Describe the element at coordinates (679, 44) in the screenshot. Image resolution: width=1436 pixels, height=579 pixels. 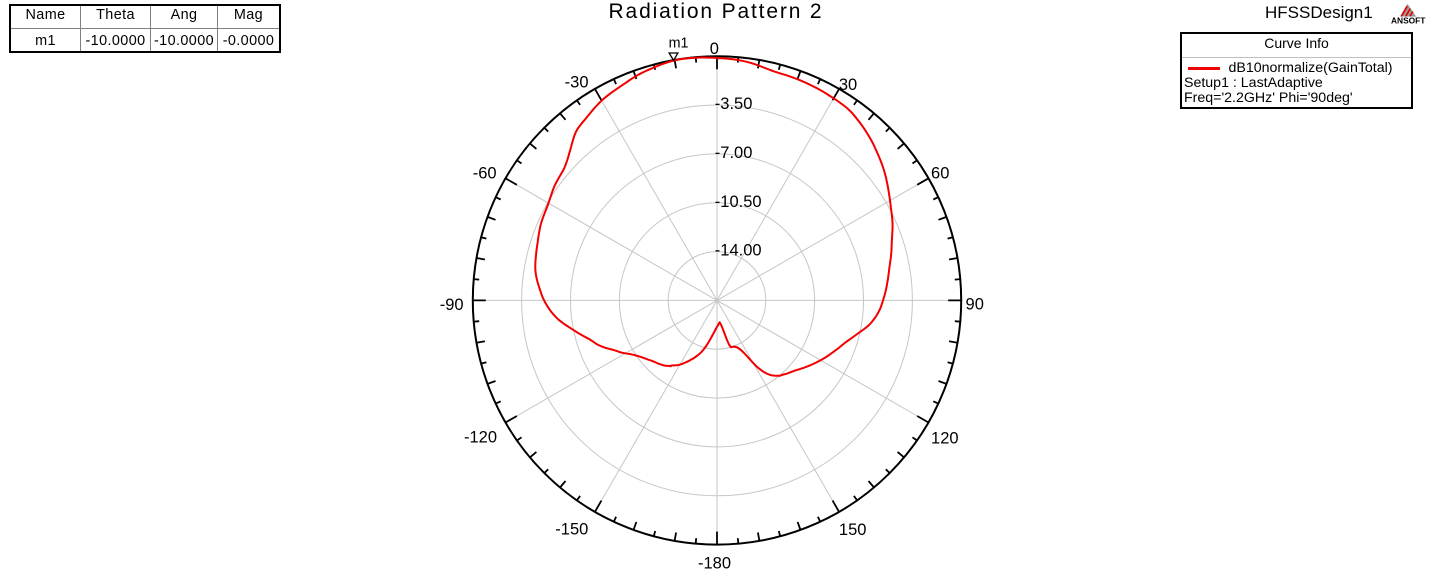
I see `svg-text: m1` at that location.